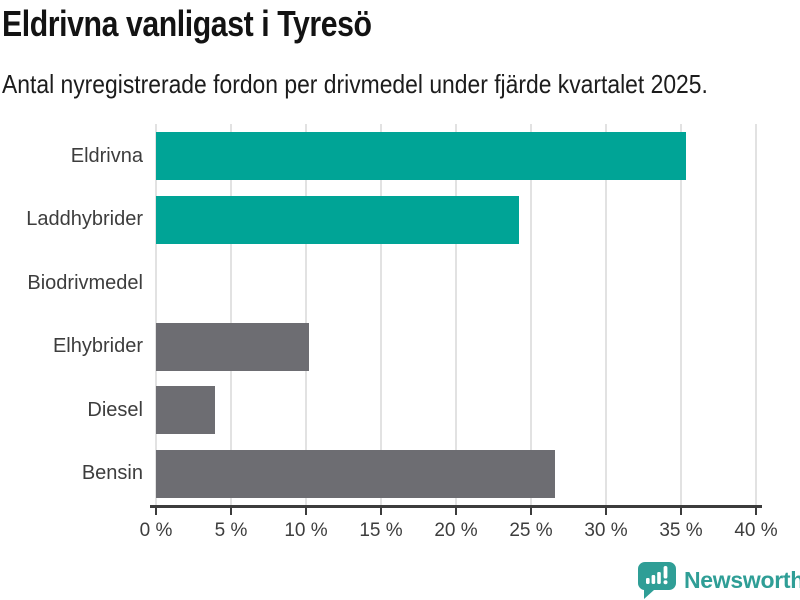  Describe the element at coordinates (421, 156) in the screenshot. I see `bar-eldrivna` at that location.